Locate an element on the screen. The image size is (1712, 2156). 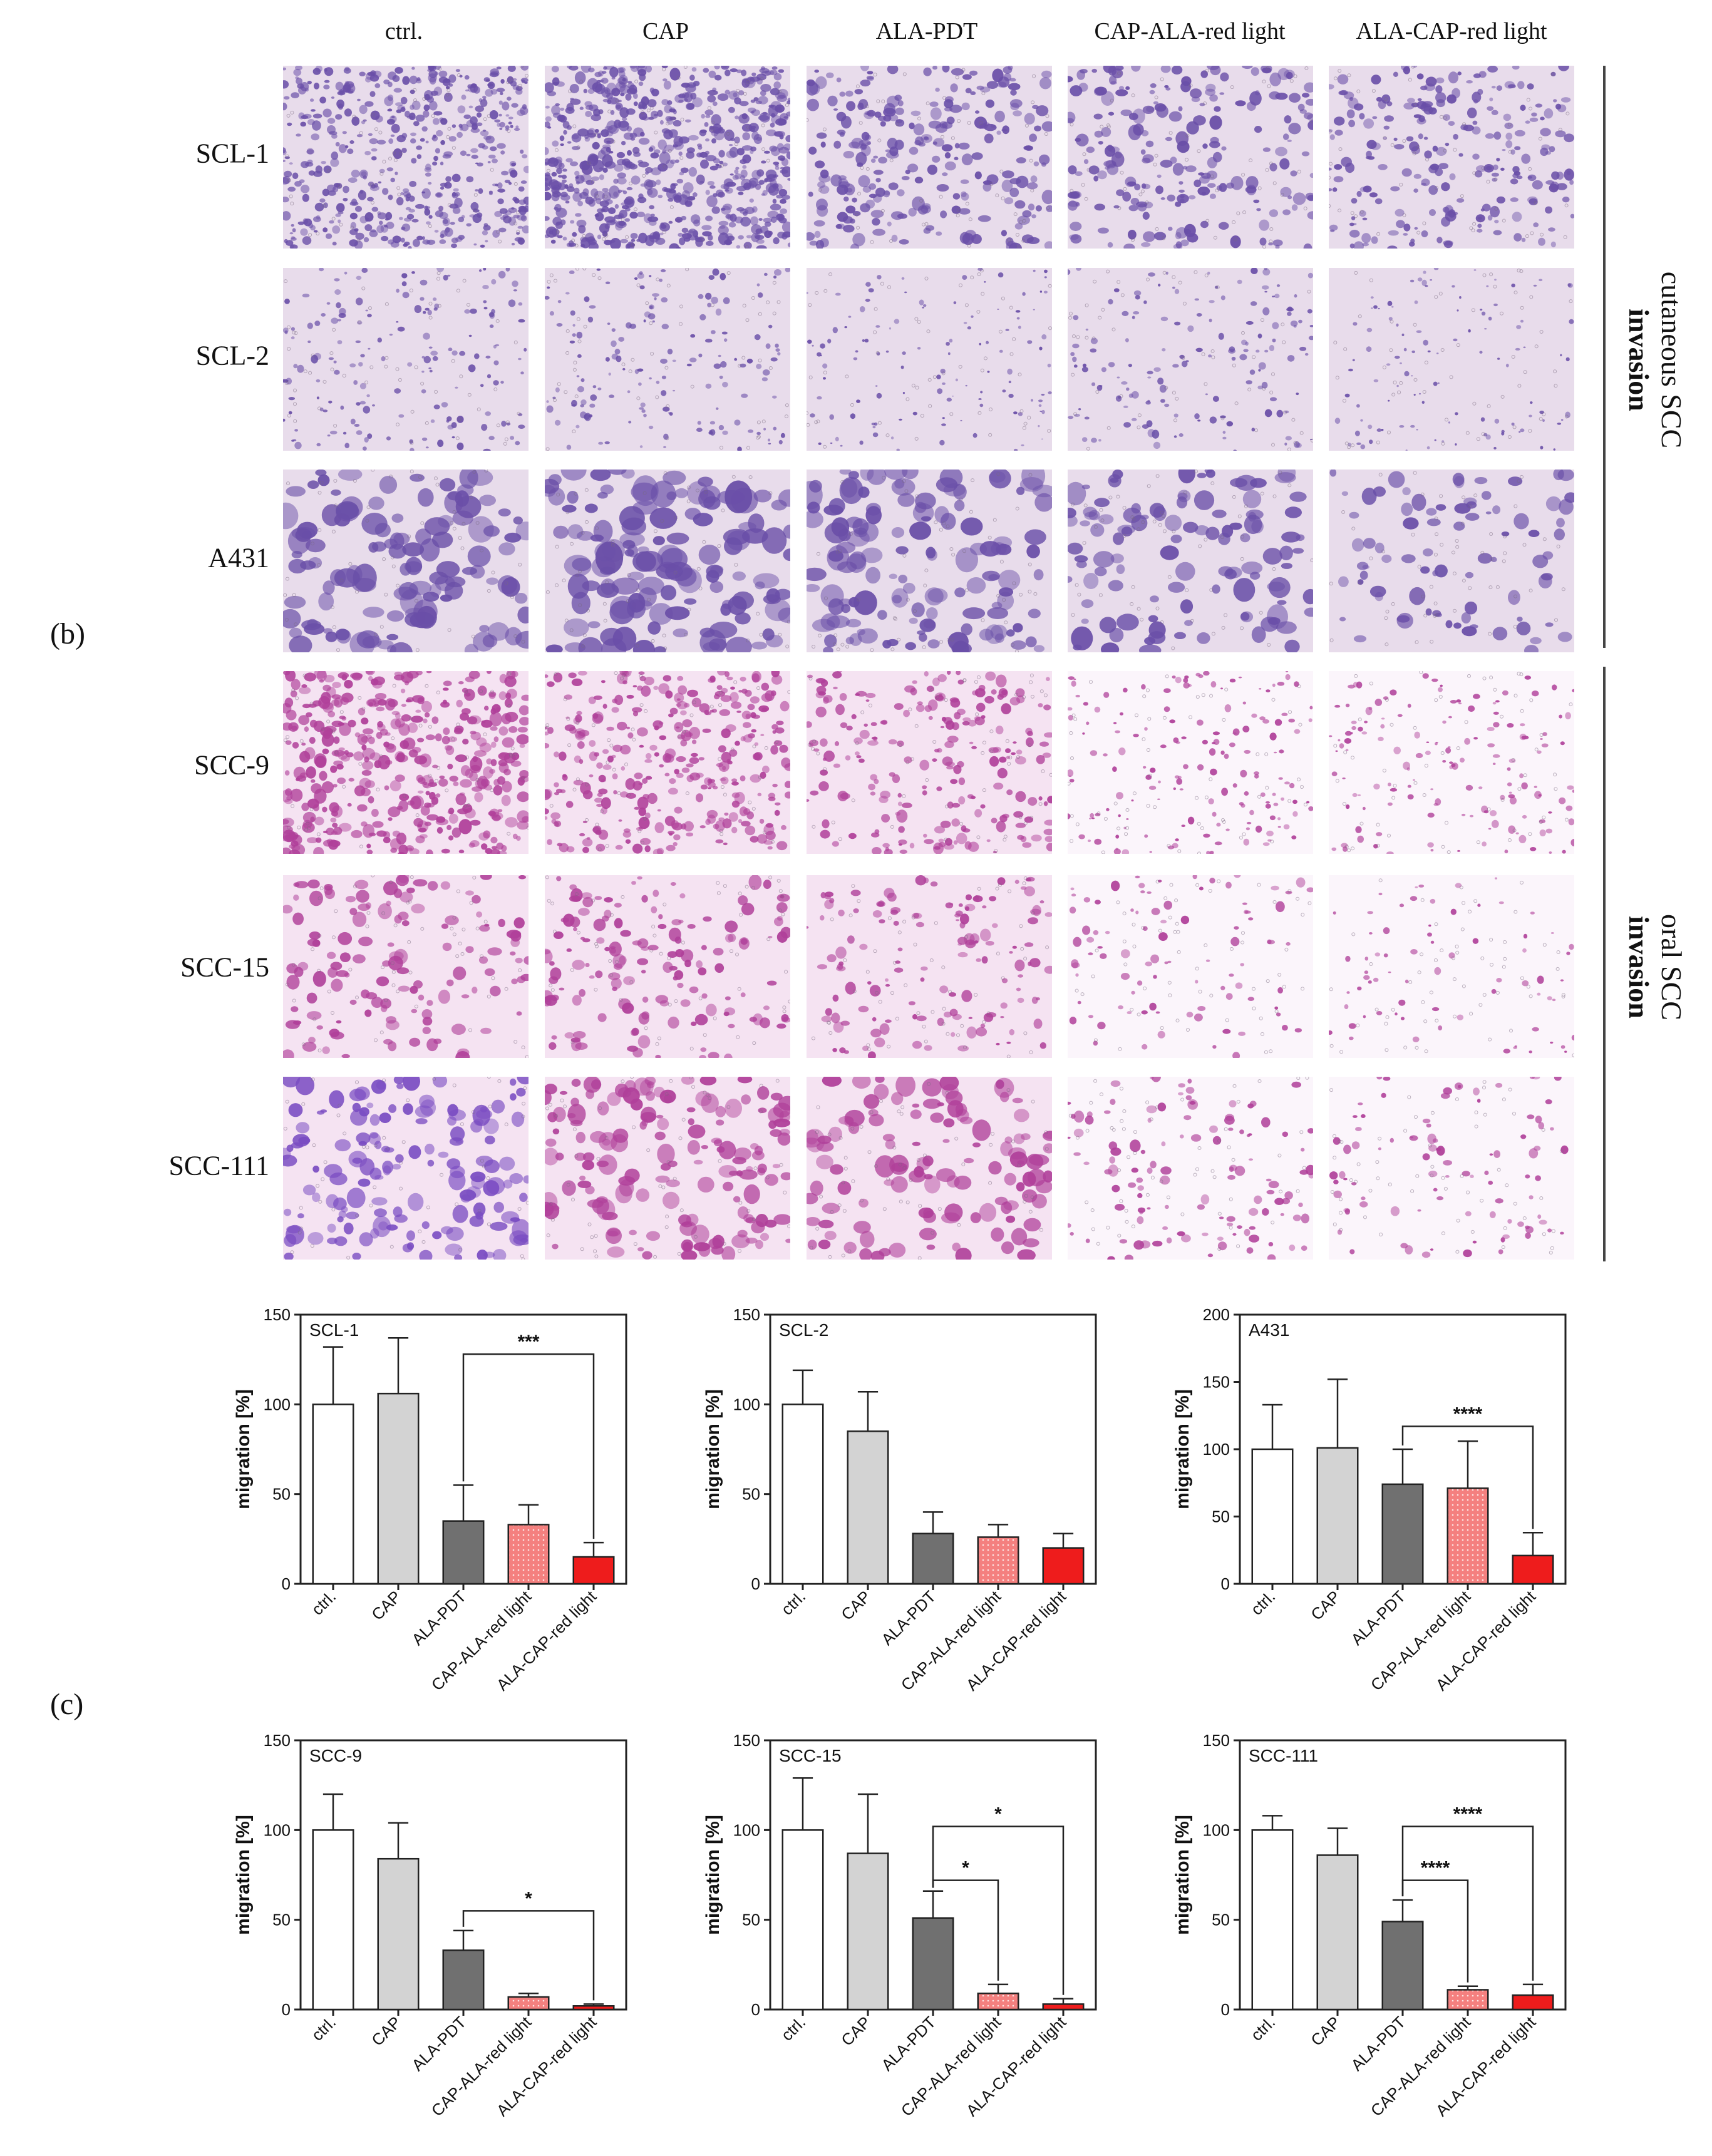
micrograph-scc-111-ala-cap-red-light is located at coordinates (1451, 1168).